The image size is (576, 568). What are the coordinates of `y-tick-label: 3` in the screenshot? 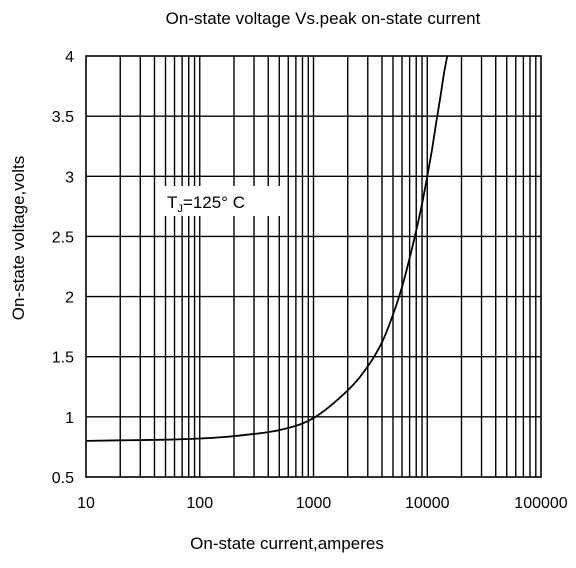 It's located at (69, 177).